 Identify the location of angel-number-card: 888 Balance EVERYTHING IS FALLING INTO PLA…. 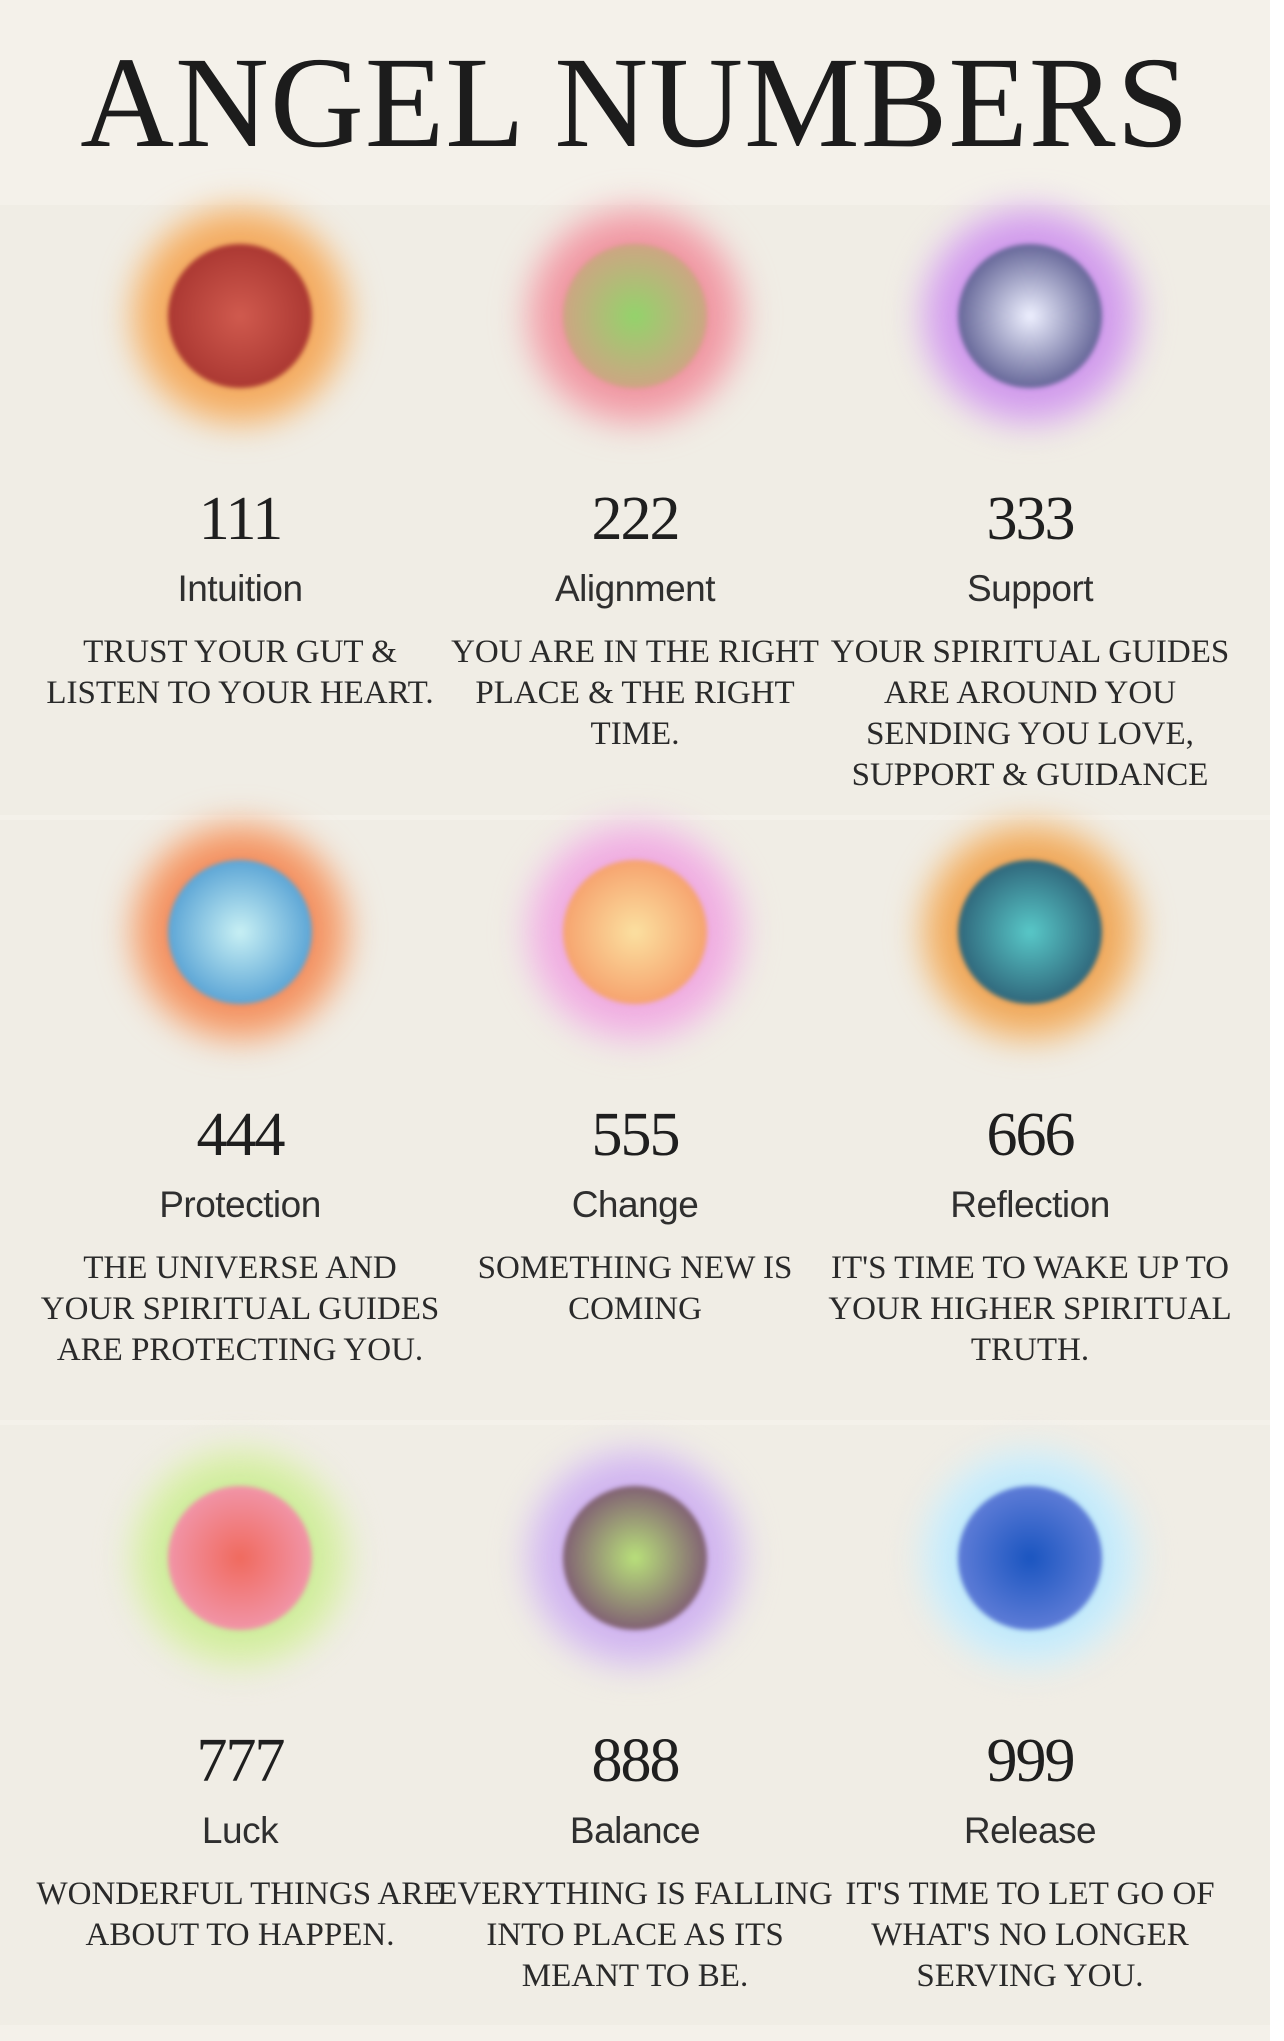
(635, 1717).